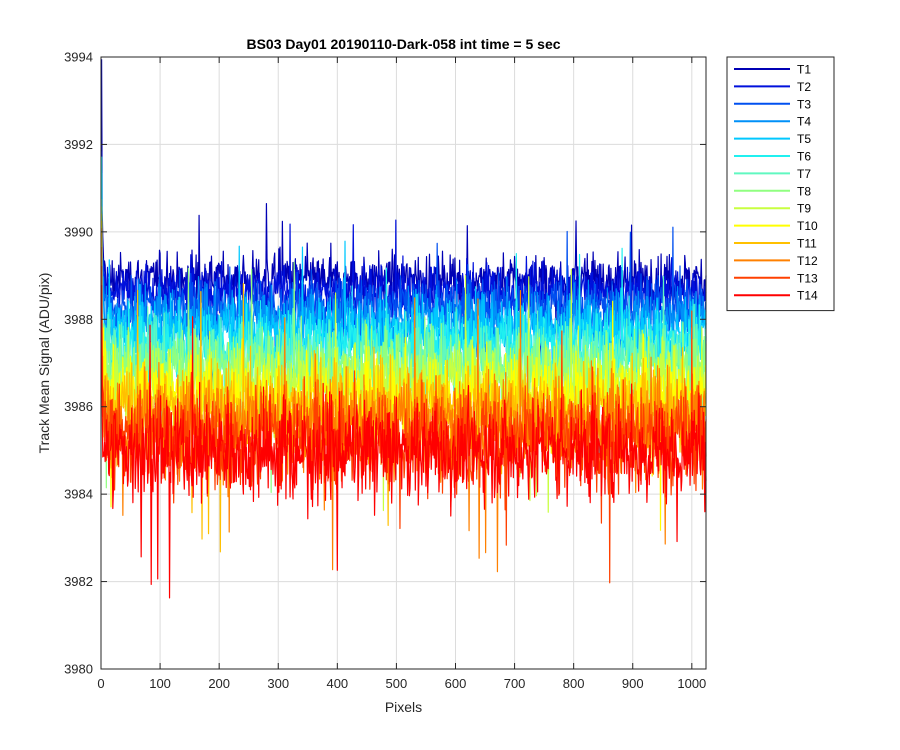 The width and height of the screenshot is (900, 750). What do you see at coordinates (44, 363) in the screenshot?
I see `y-axis-label: Track Mean Signal (ADU/pix)` at bounding box center [44, 363].